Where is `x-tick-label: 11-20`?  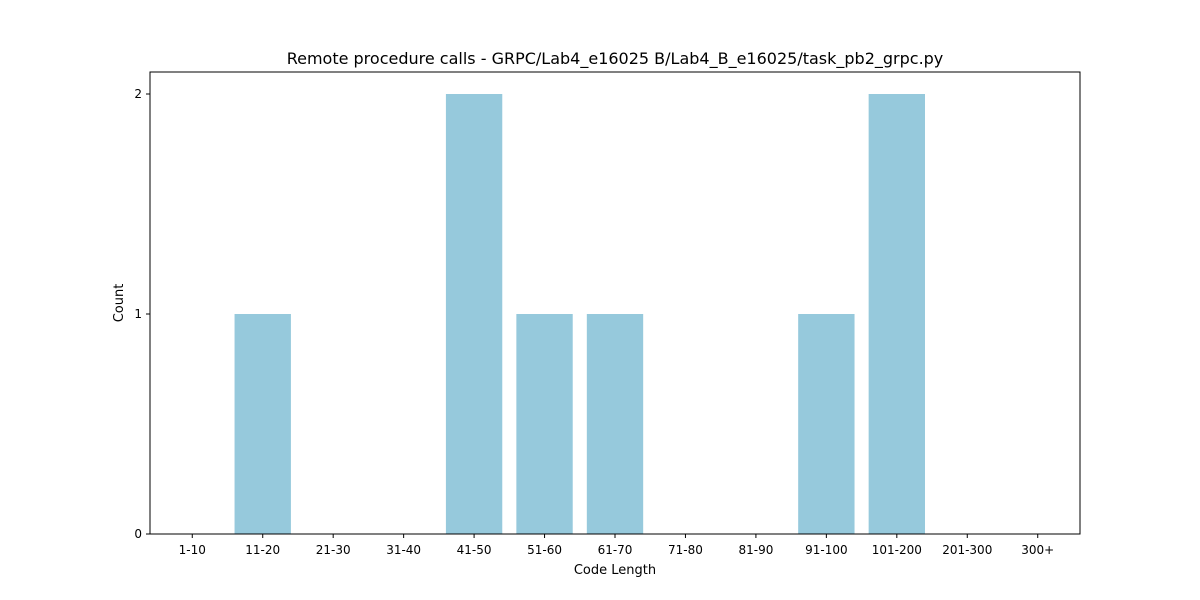 x-tick-label: 11-20 is located at coordinates (262, 550).